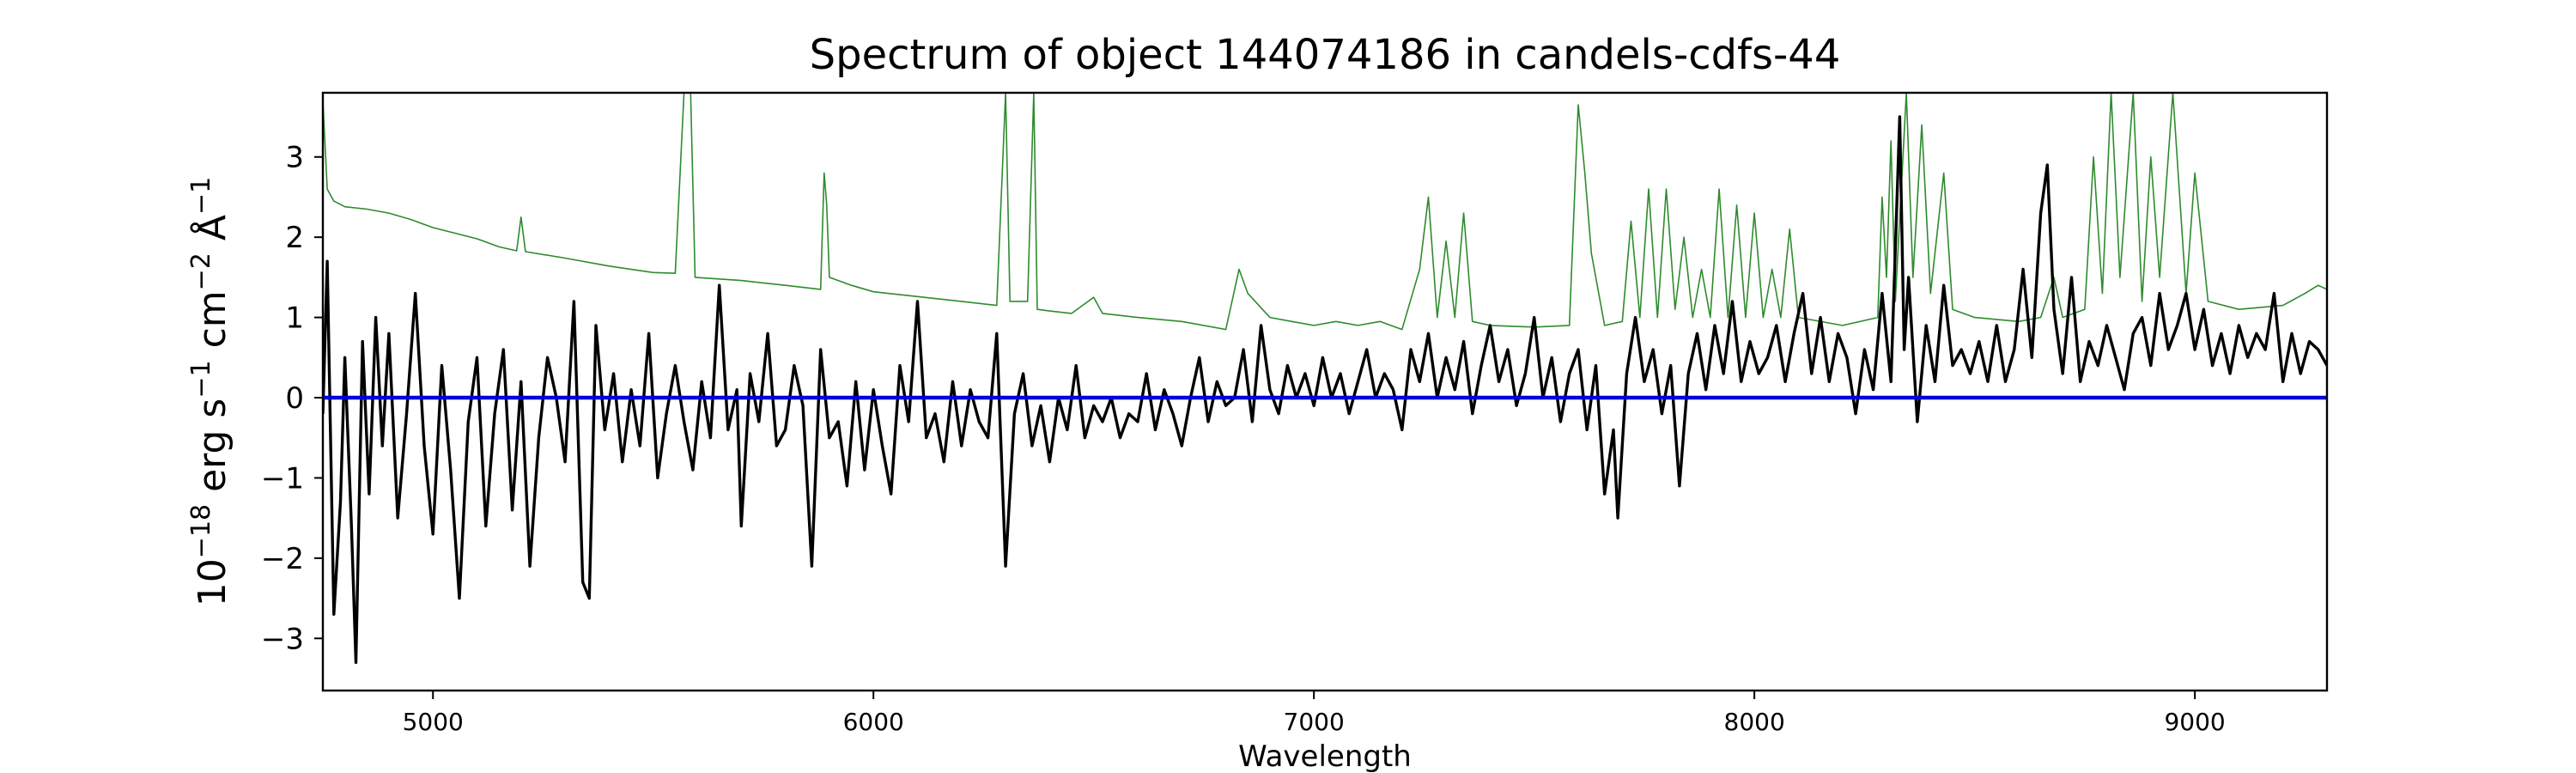 This screenshot has height=773, width=2576. I want to click on y-tick-label: −2, so click(282, 559).